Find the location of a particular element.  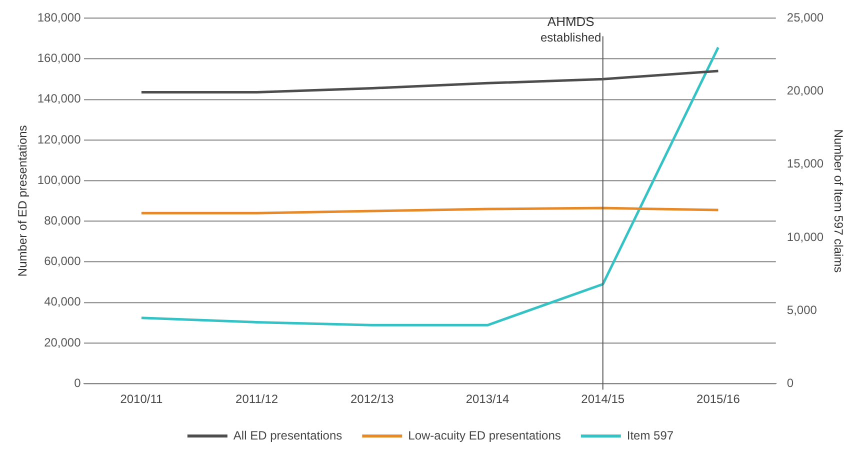

y-tick-label: 60,000 is located at coordinates (63, 261).